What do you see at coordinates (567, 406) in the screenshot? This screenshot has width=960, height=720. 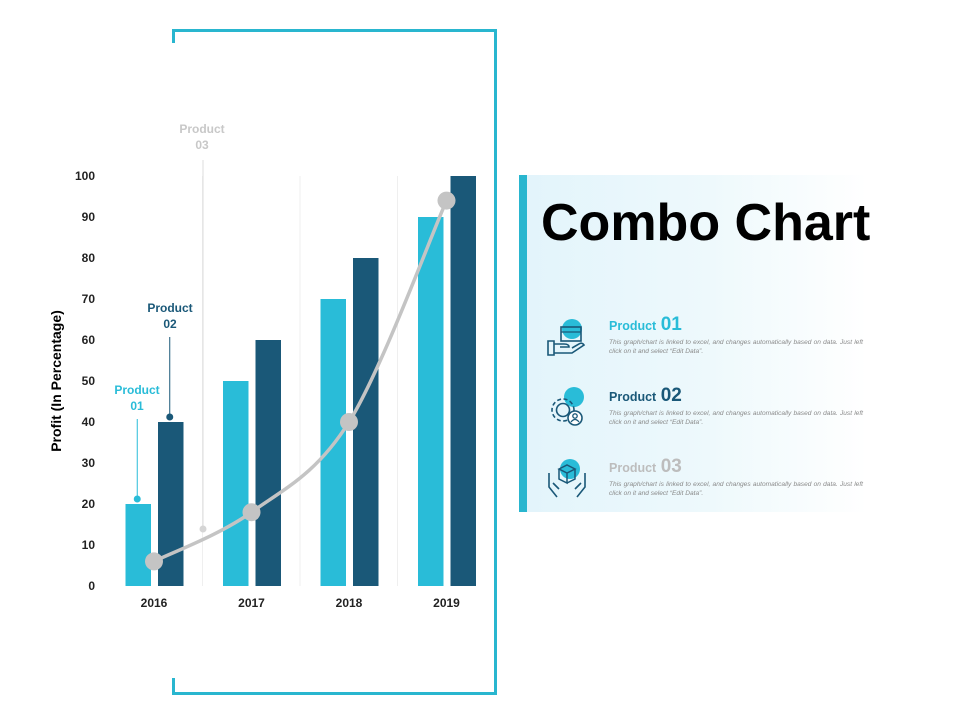 I see `gear-person-icon` at bounding box center [567, 406].